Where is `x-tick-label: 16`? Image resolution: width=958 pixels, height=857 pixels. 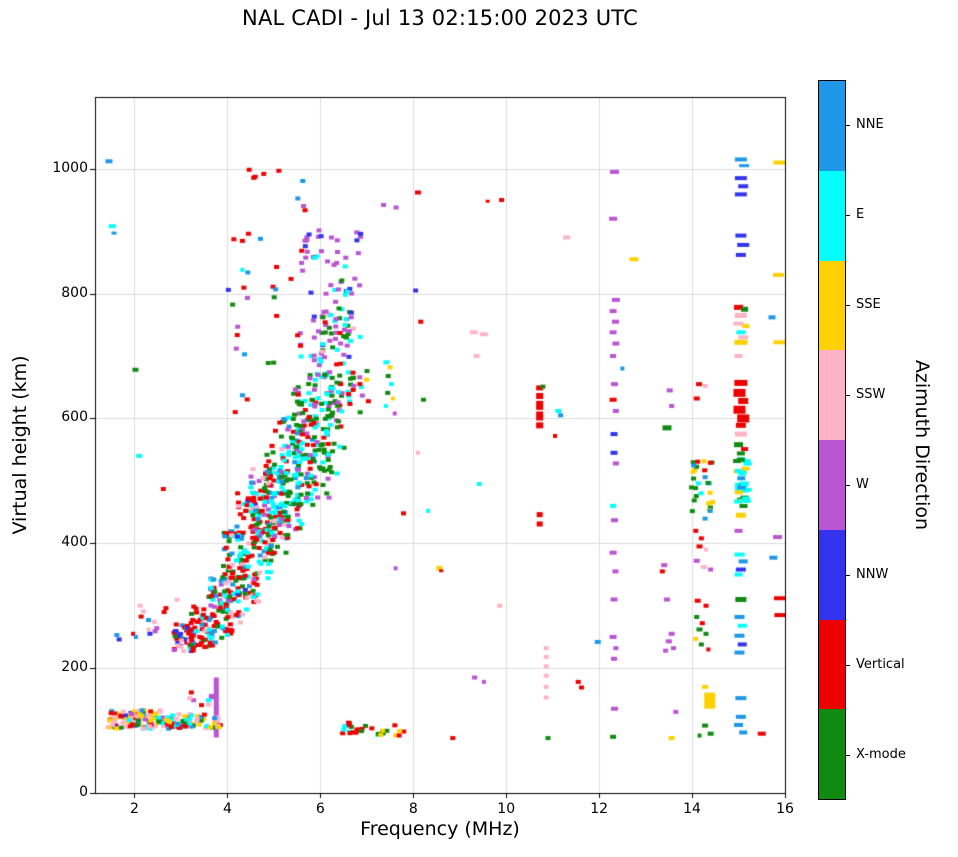 x-tick-label: 16 is located at coordinates (785, 809).